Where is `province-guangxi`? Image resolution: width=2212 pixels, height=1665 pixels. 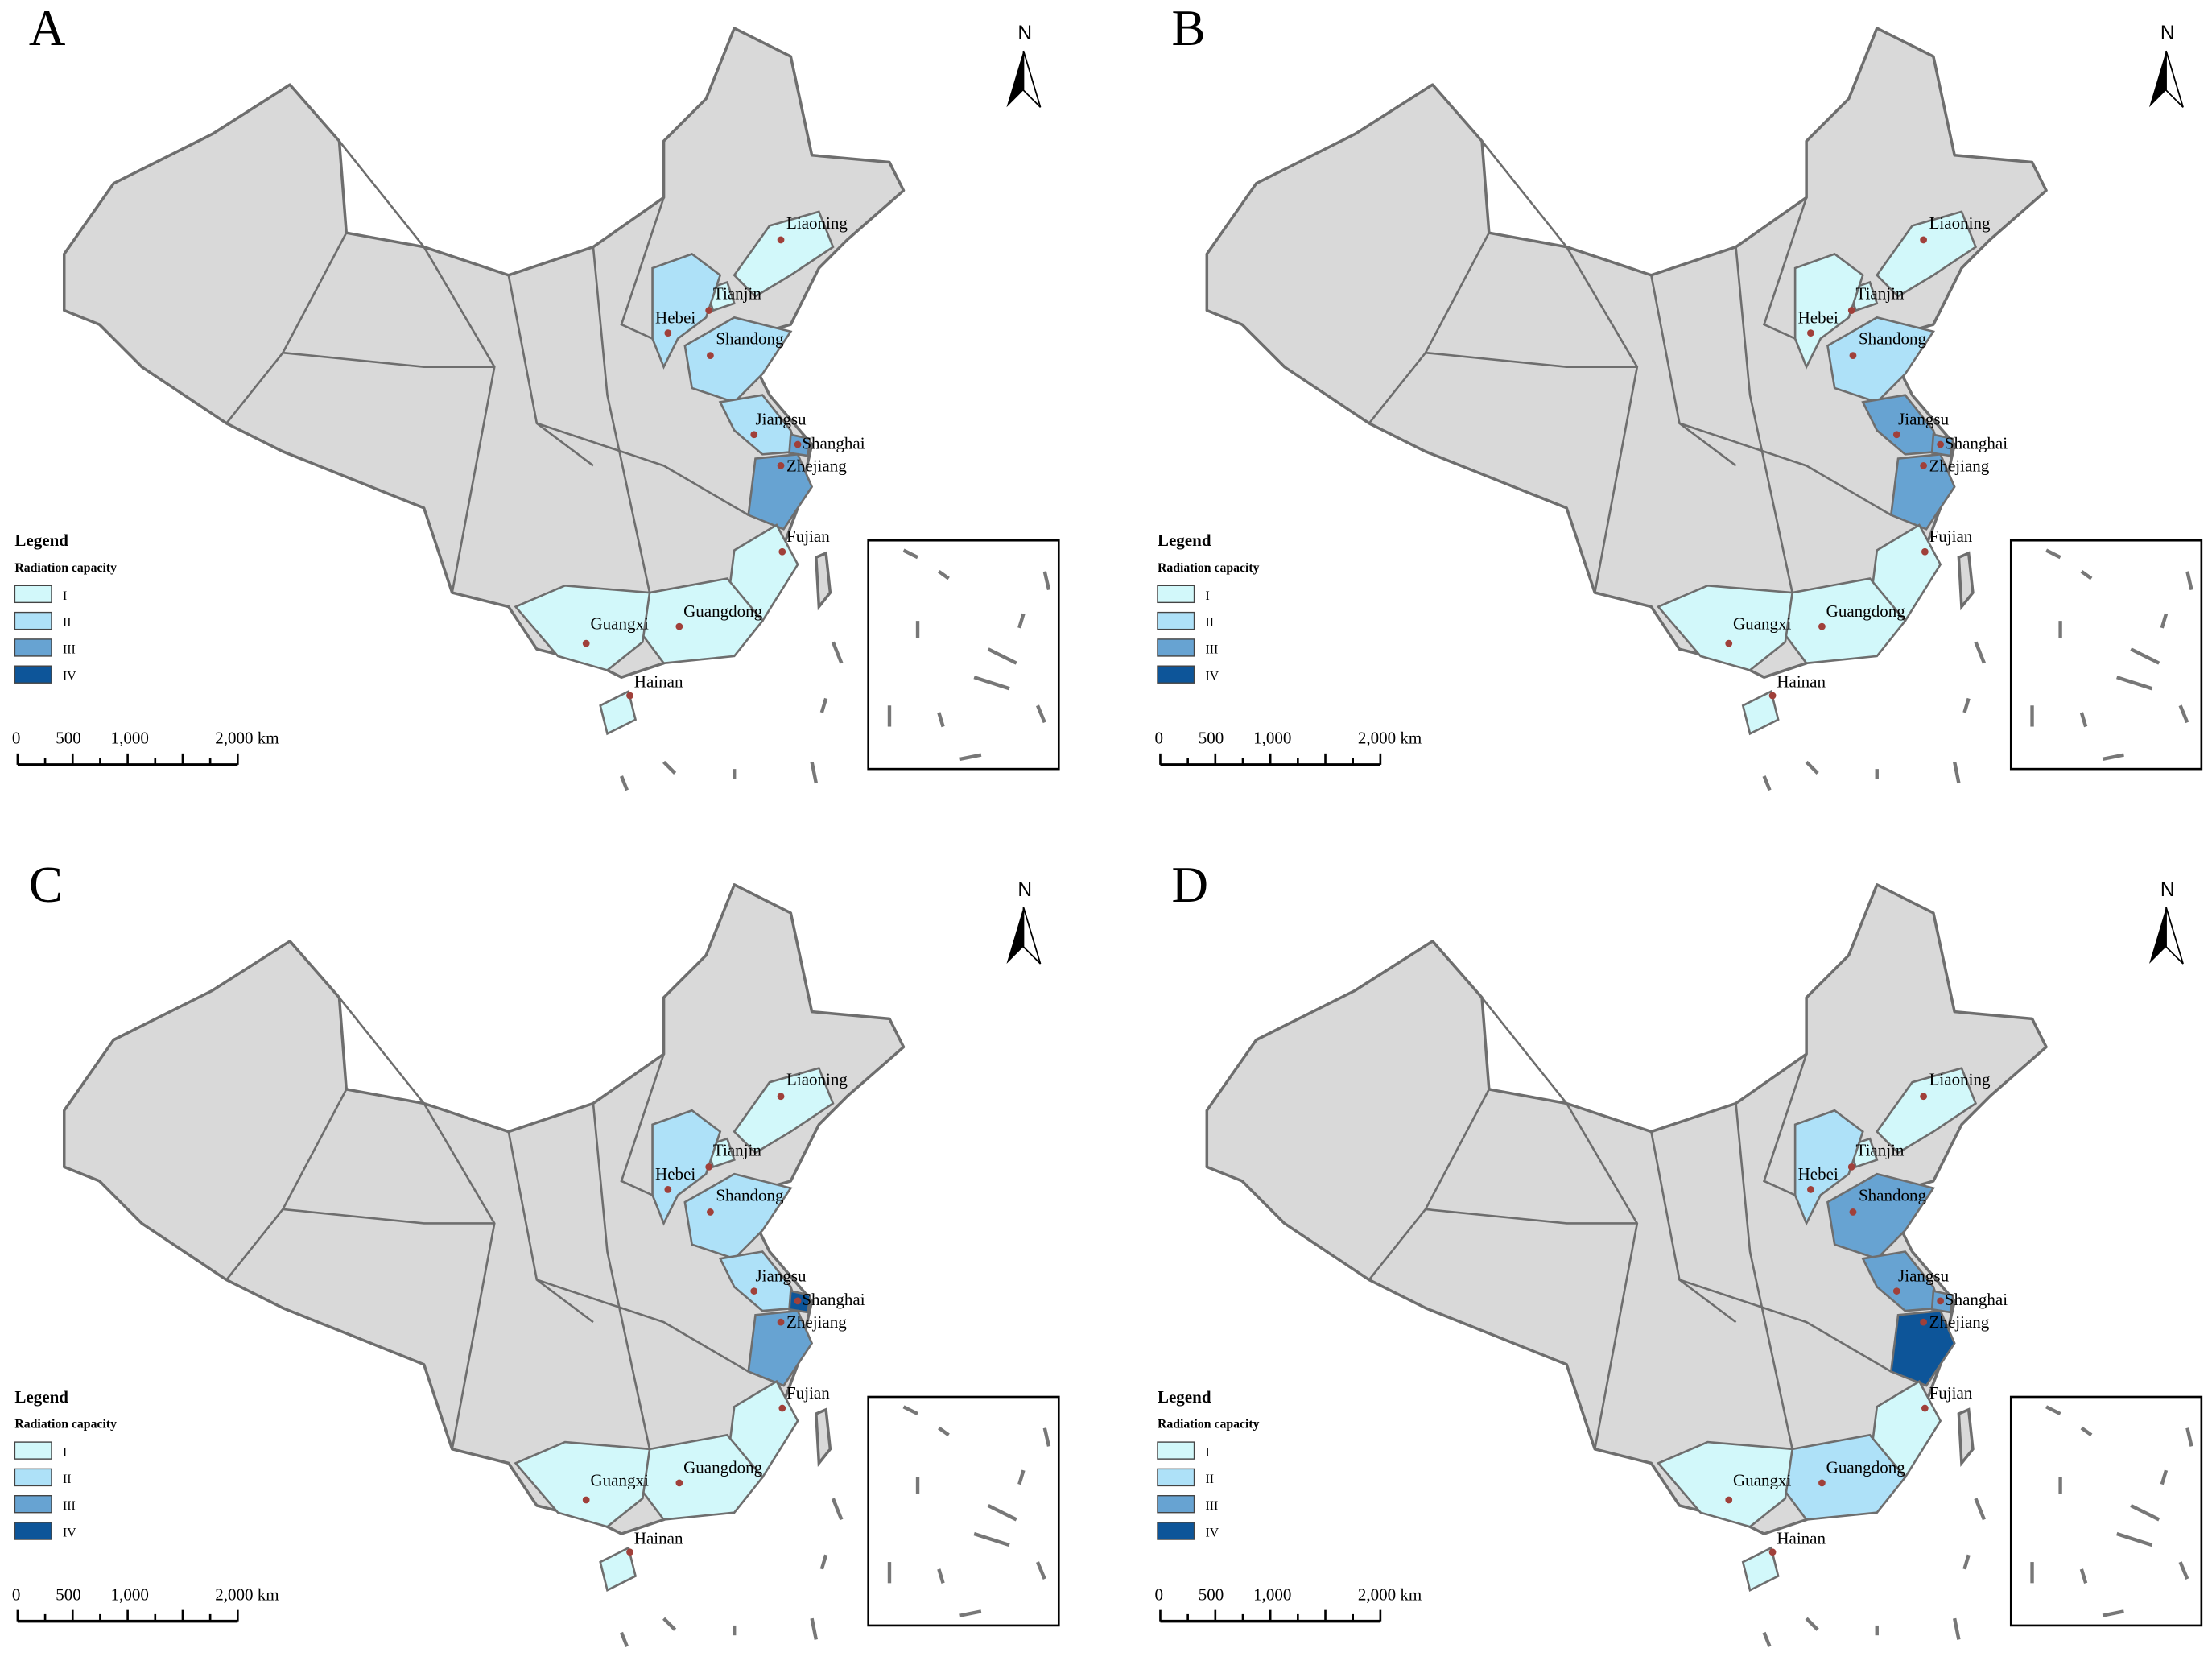
province-guangxi is located at coordinates (582, 627).